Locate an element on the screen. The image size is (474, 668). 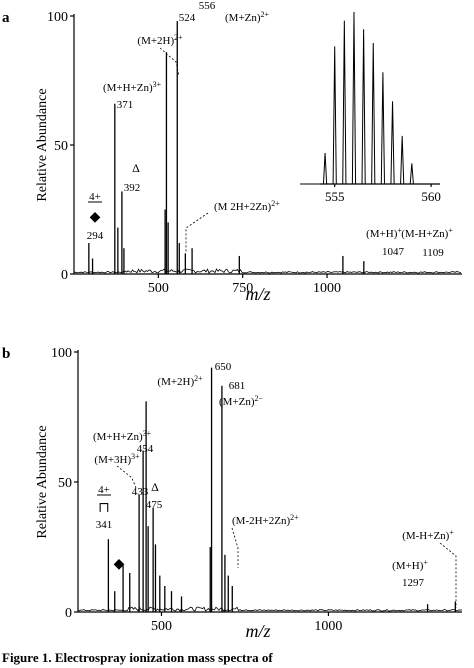
annotation-p294: 294 is located at coordinates (95, 236).